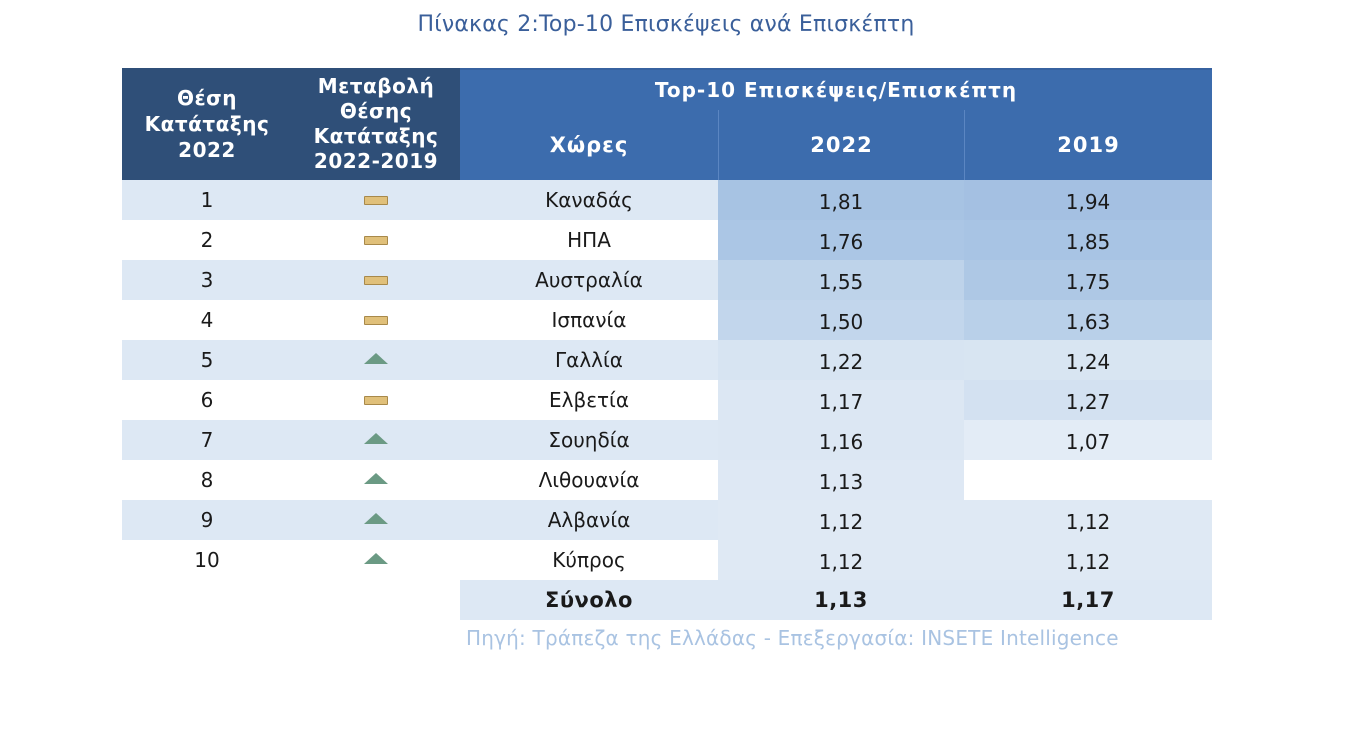 The image size is (1346, 756). What do you see at coordinates (589, 280) in the screenshot?
I see `country-cell: Αυστραλία` at bounding box center [589, 280].